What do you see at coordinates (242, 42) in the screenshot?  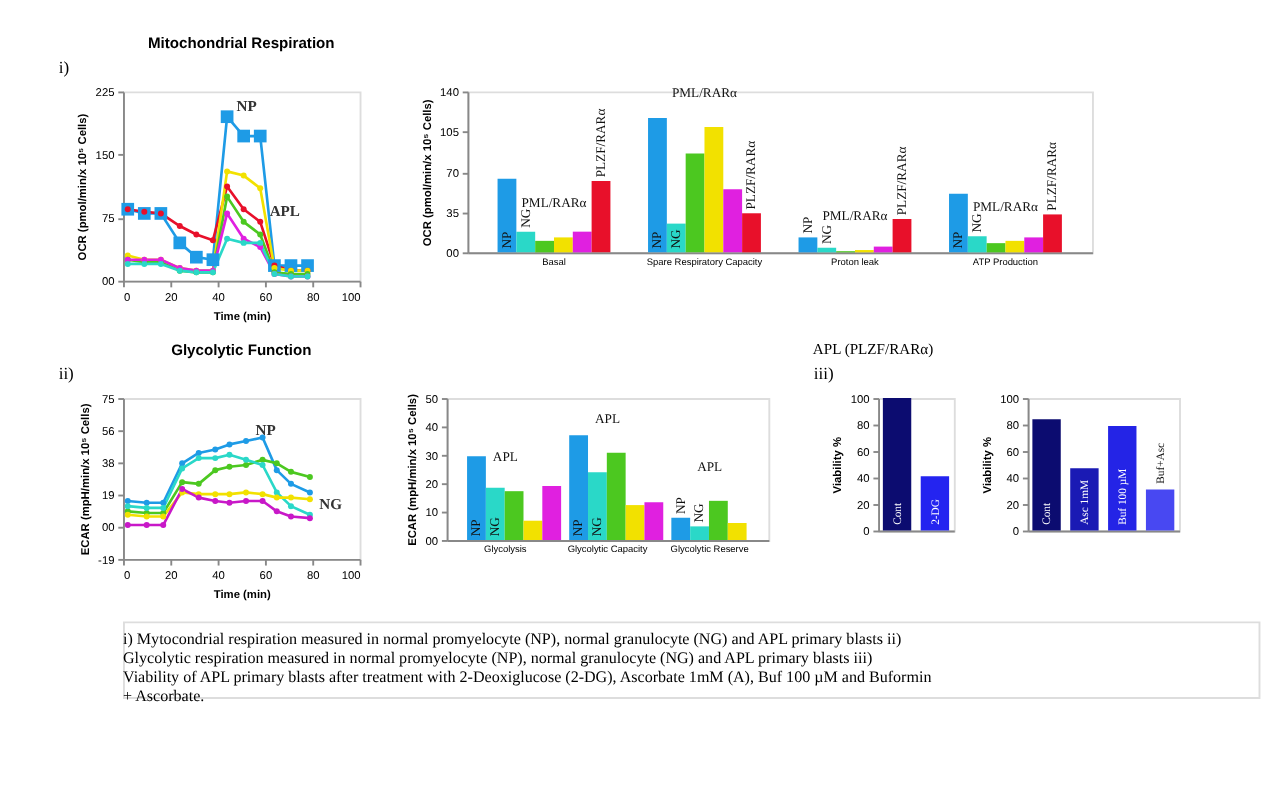 I see `chart-title: Mitochondrial Respiration` at bounding box center [242, 42].